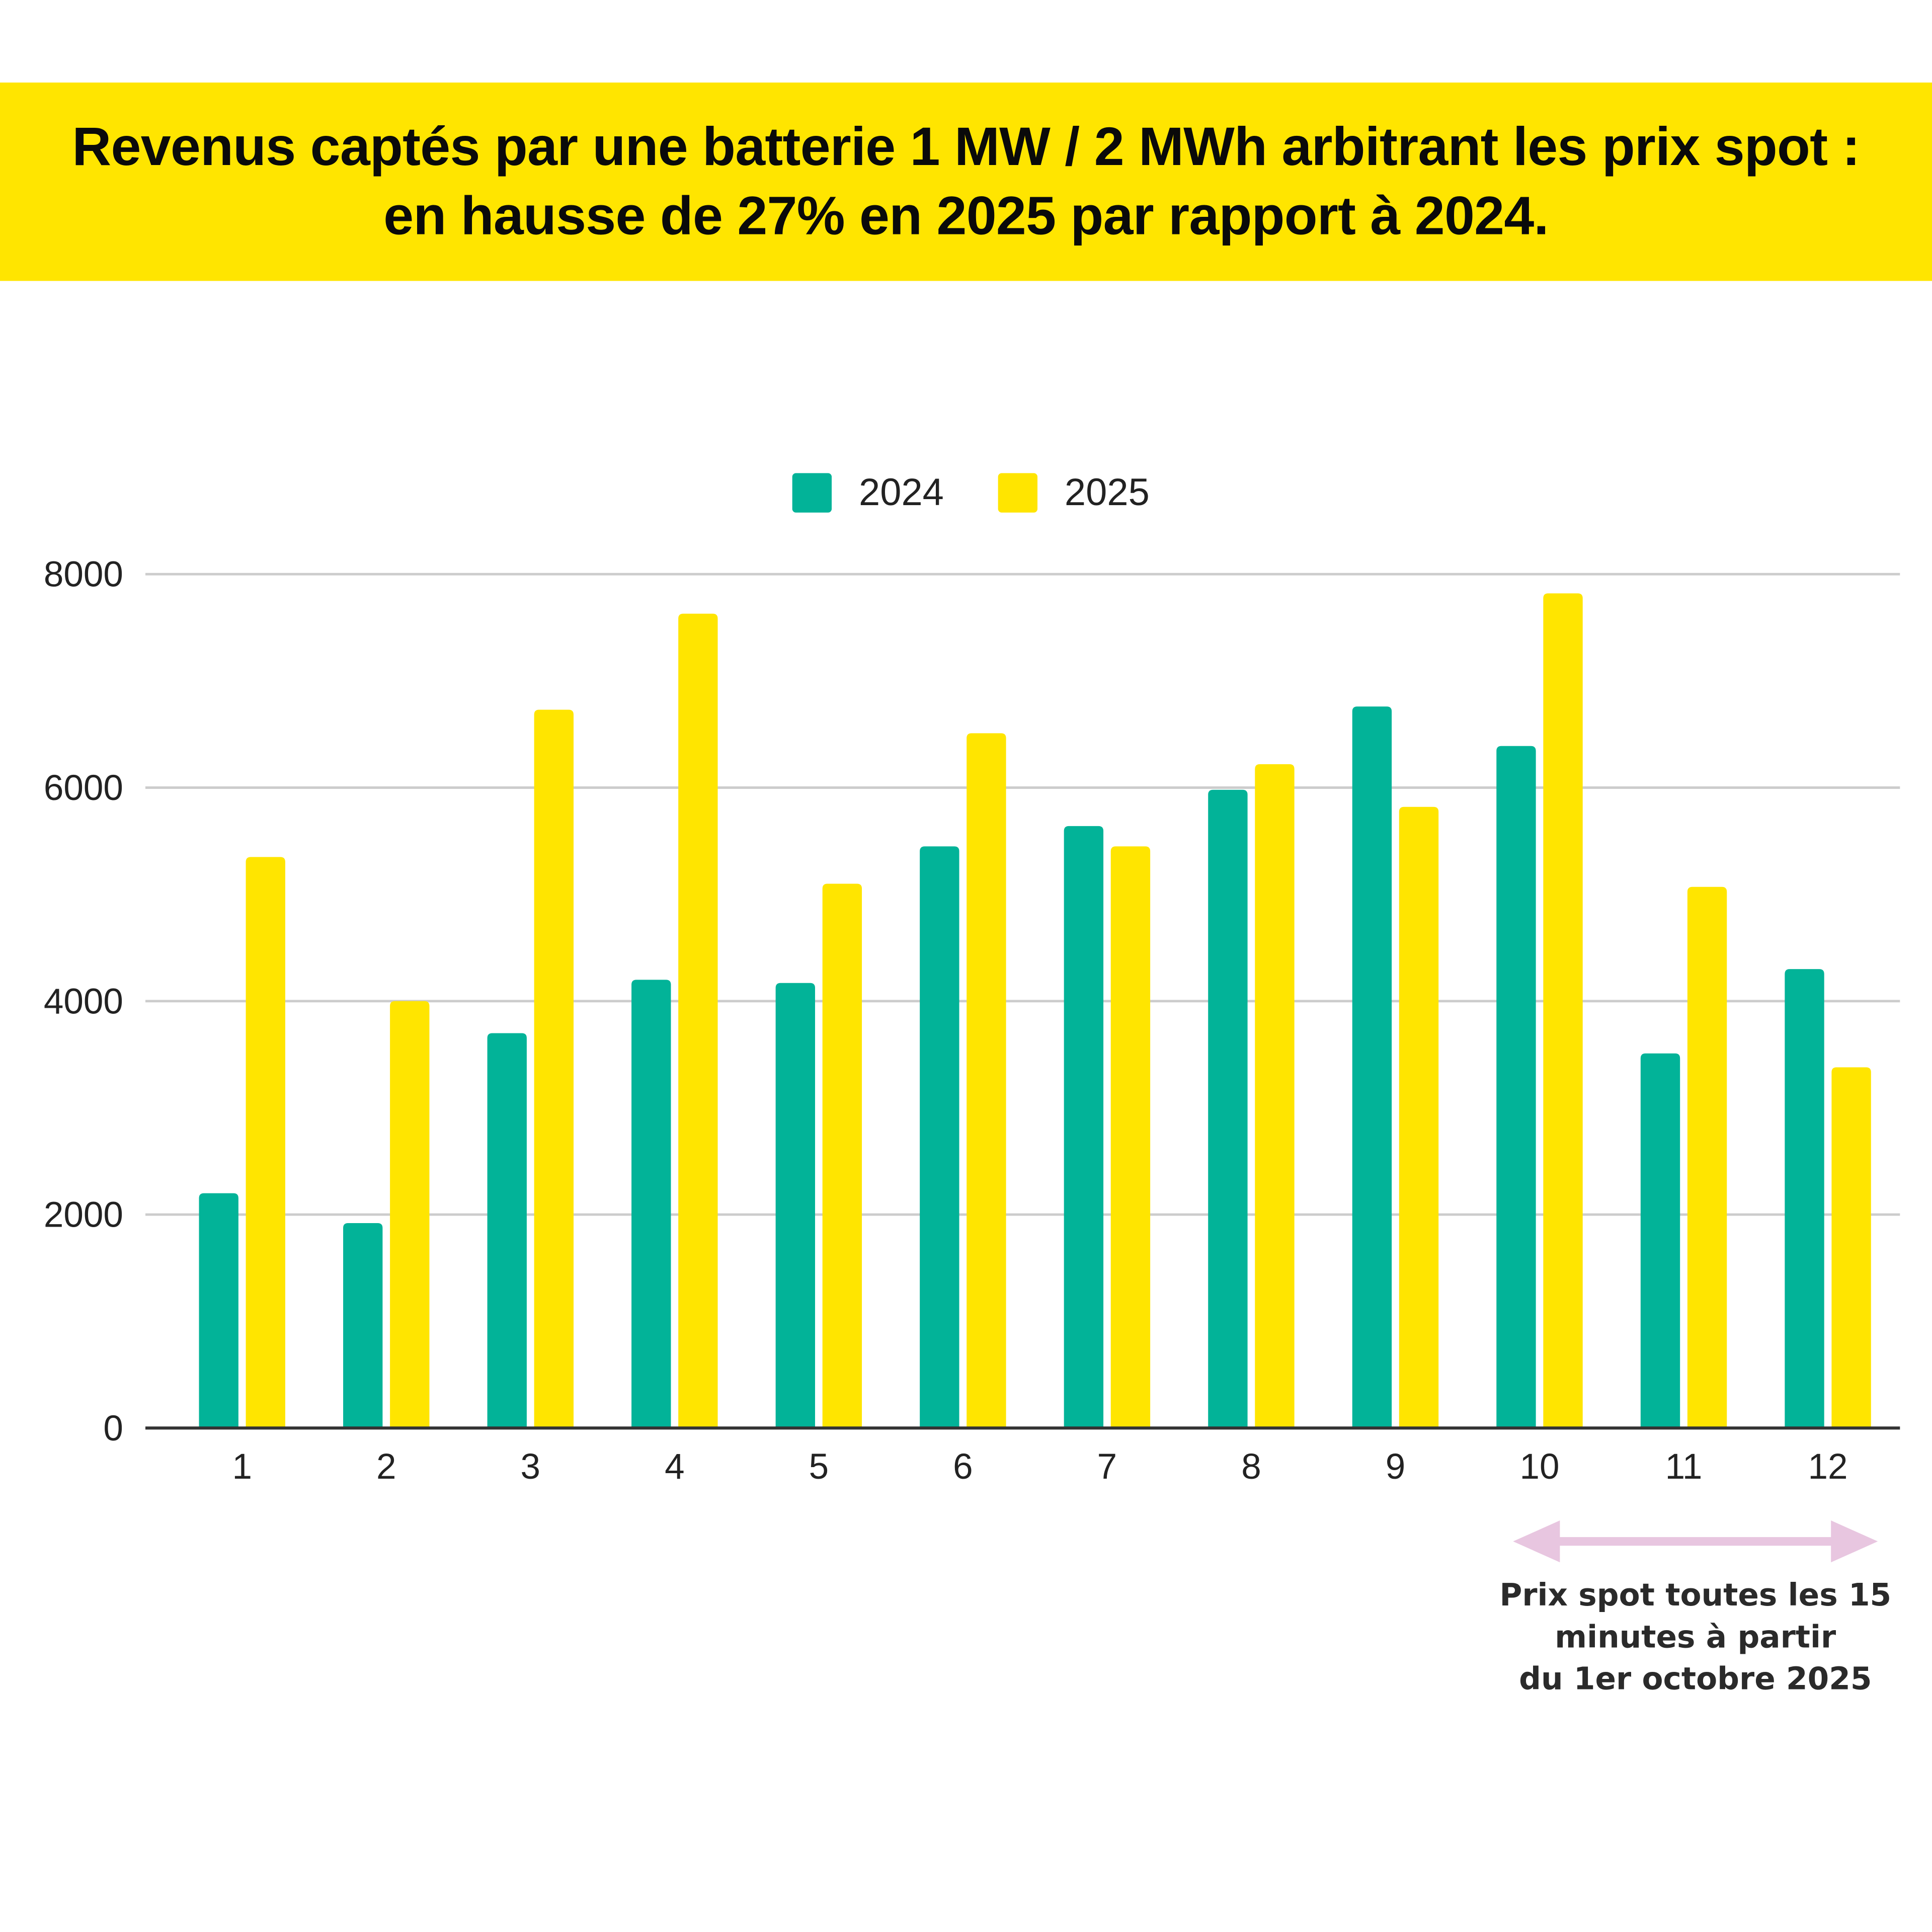 This screenshot has height=1932, width=1932. I want to click on legend-item-2024: 2024, so click(868, 493).